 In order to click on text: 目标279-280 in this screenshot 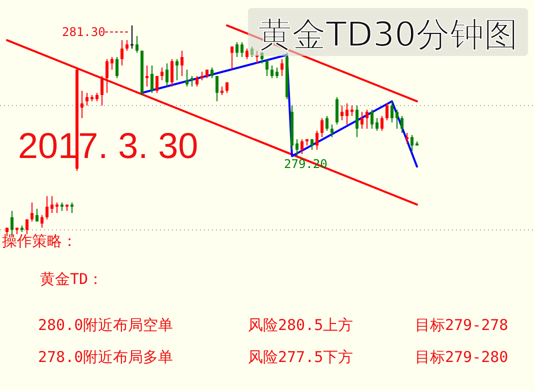, I will do `click(461, 357)`.